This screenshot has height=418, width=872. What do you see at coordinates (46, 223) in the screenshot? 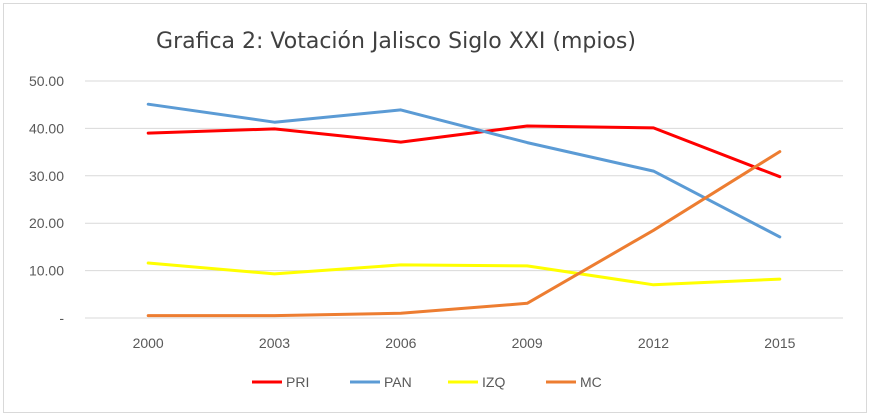
I see `y-tick-label: 20.00` at bounding box center [46, 223].